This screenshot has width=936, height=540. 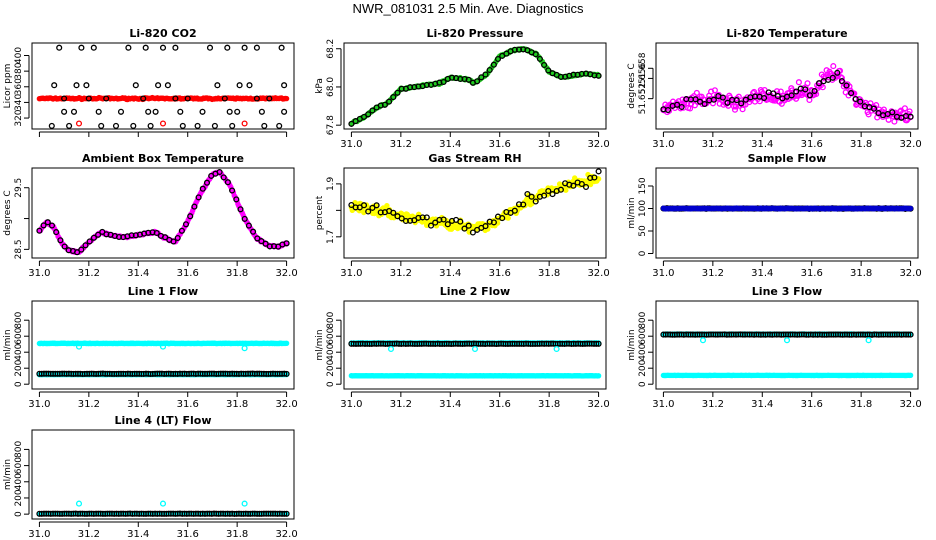 I want to click on y-tick-label: 67.8, so click(x=331, y=125).